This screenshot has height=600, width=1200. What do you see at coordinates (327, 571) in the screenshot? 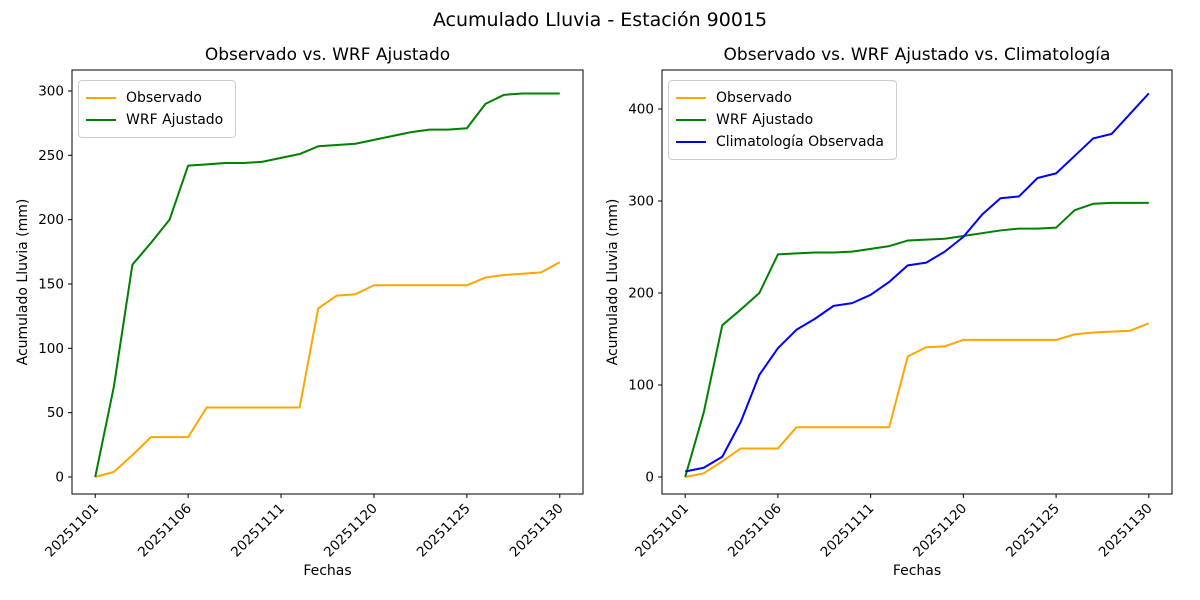
I see `left-x-axis-label: Fechas` at bounding box center [327, 571].